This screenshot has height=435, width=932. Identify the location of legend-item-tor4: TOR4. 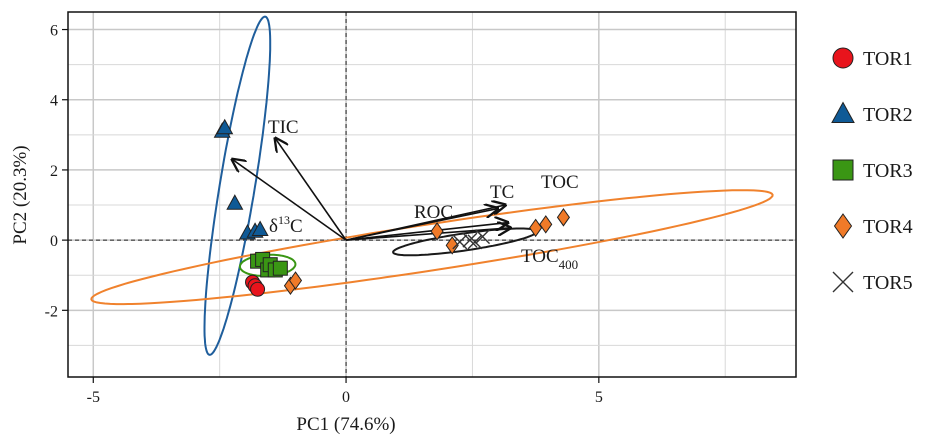
(873, 226).